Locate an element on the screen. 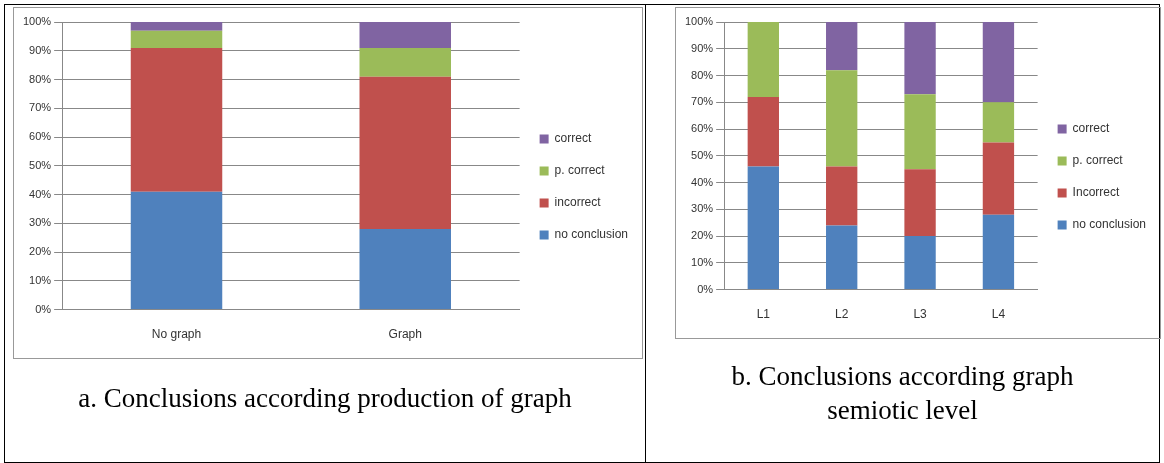 This screenshot has width=1164, height=463. x-tick-label: L4 is located at coordinates (998, 314).